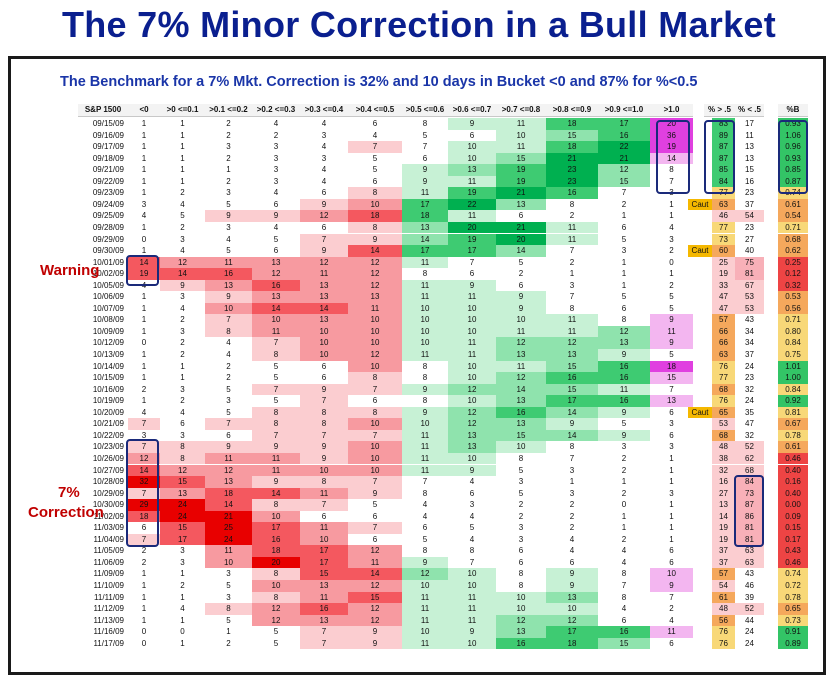  I want to click on table-cell: 21, so click(228, 516).